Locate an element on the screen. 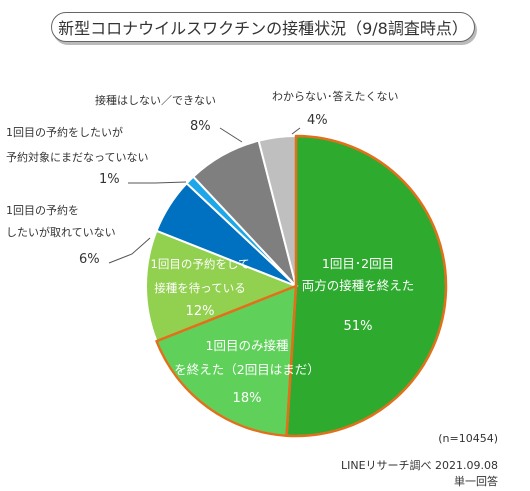  slice-2-label-line-1: 1回目のみ接種 is located at coordinates (247, 345).